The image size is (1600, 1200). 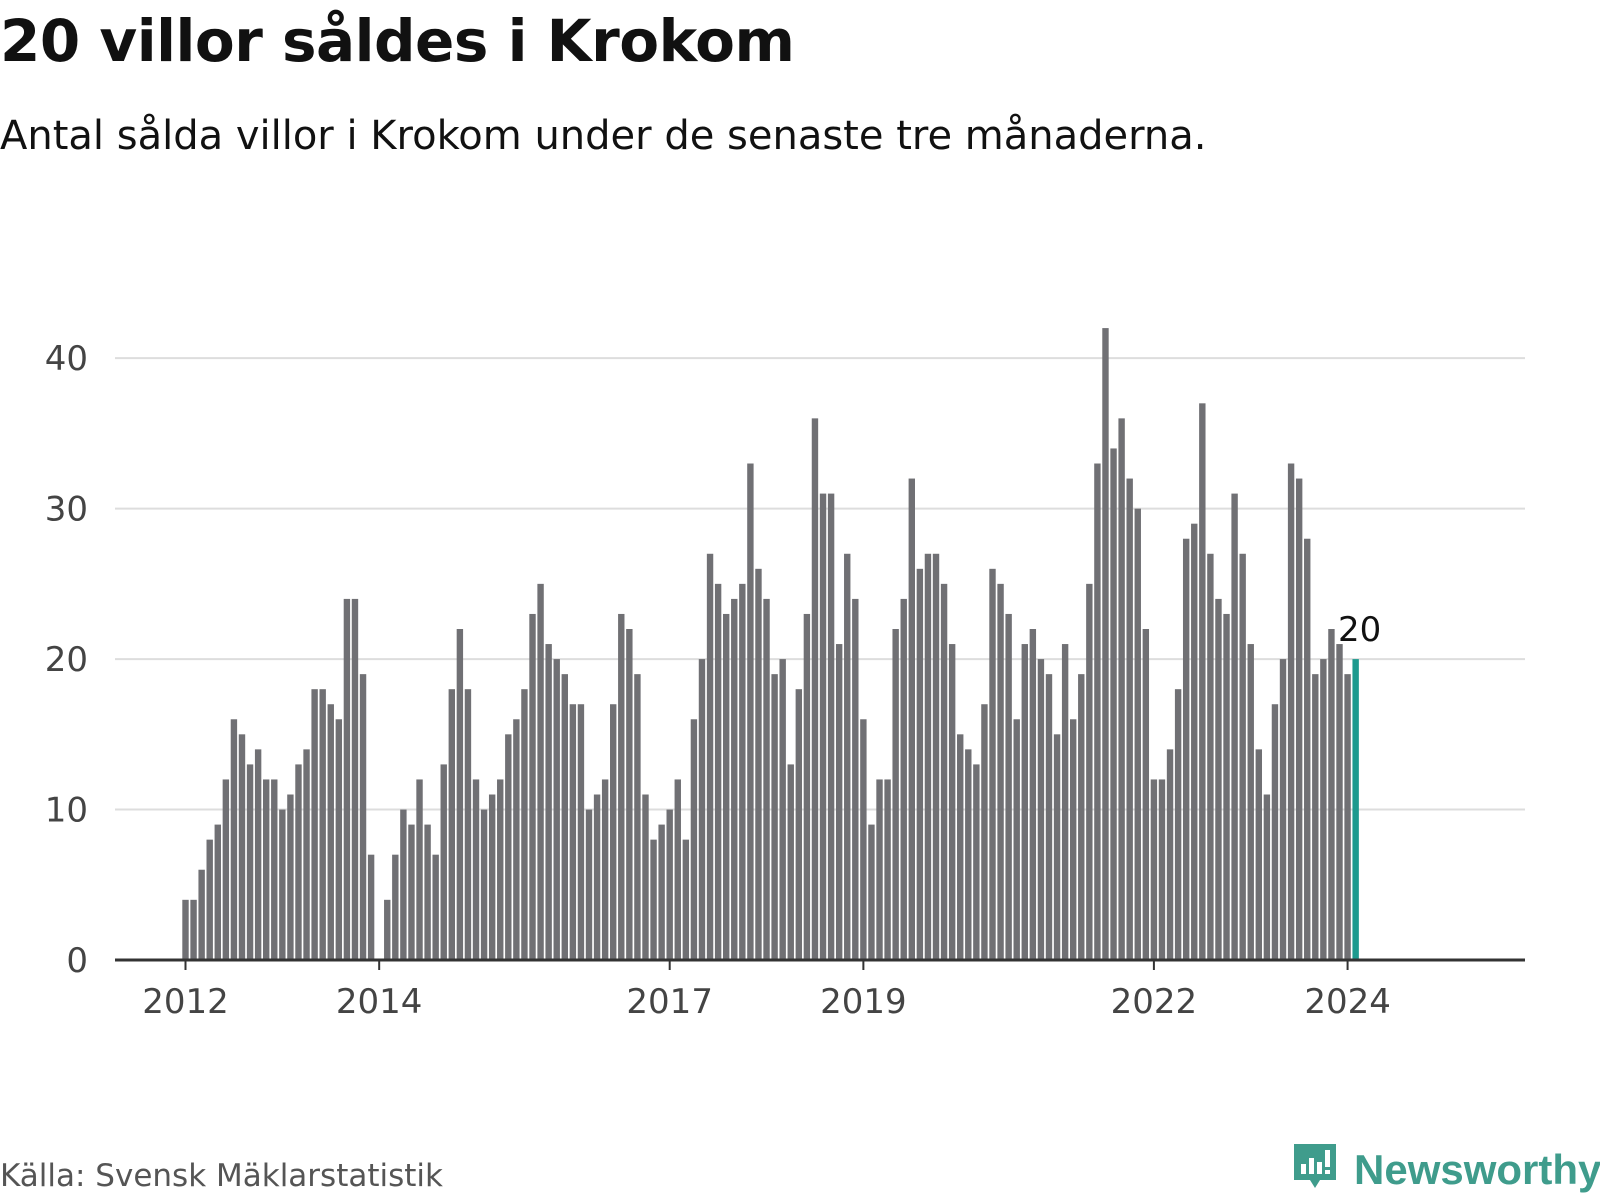 I want to click on x-tick-label: 2019, so click(x=863, y=1002).